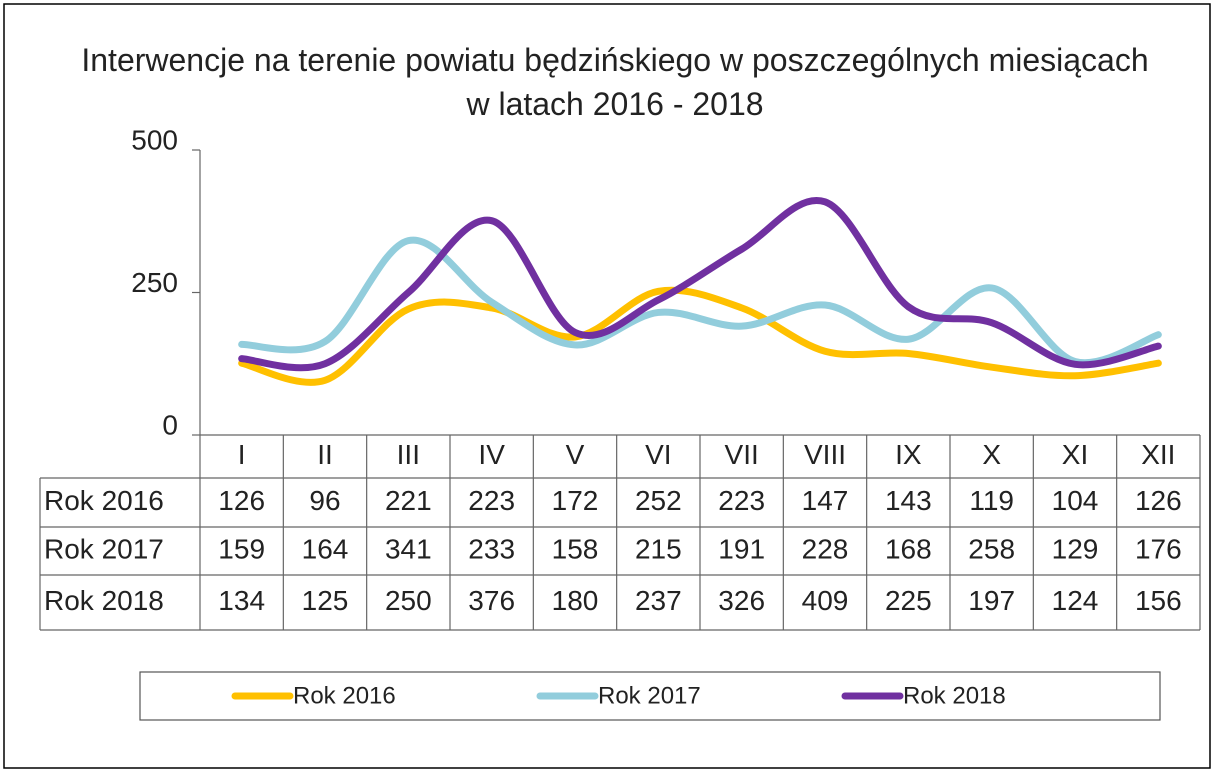  What do you see at coordinates (991, 500) in the screenshot?
I see `table-cell: 119` at bounding box center [991, 500].